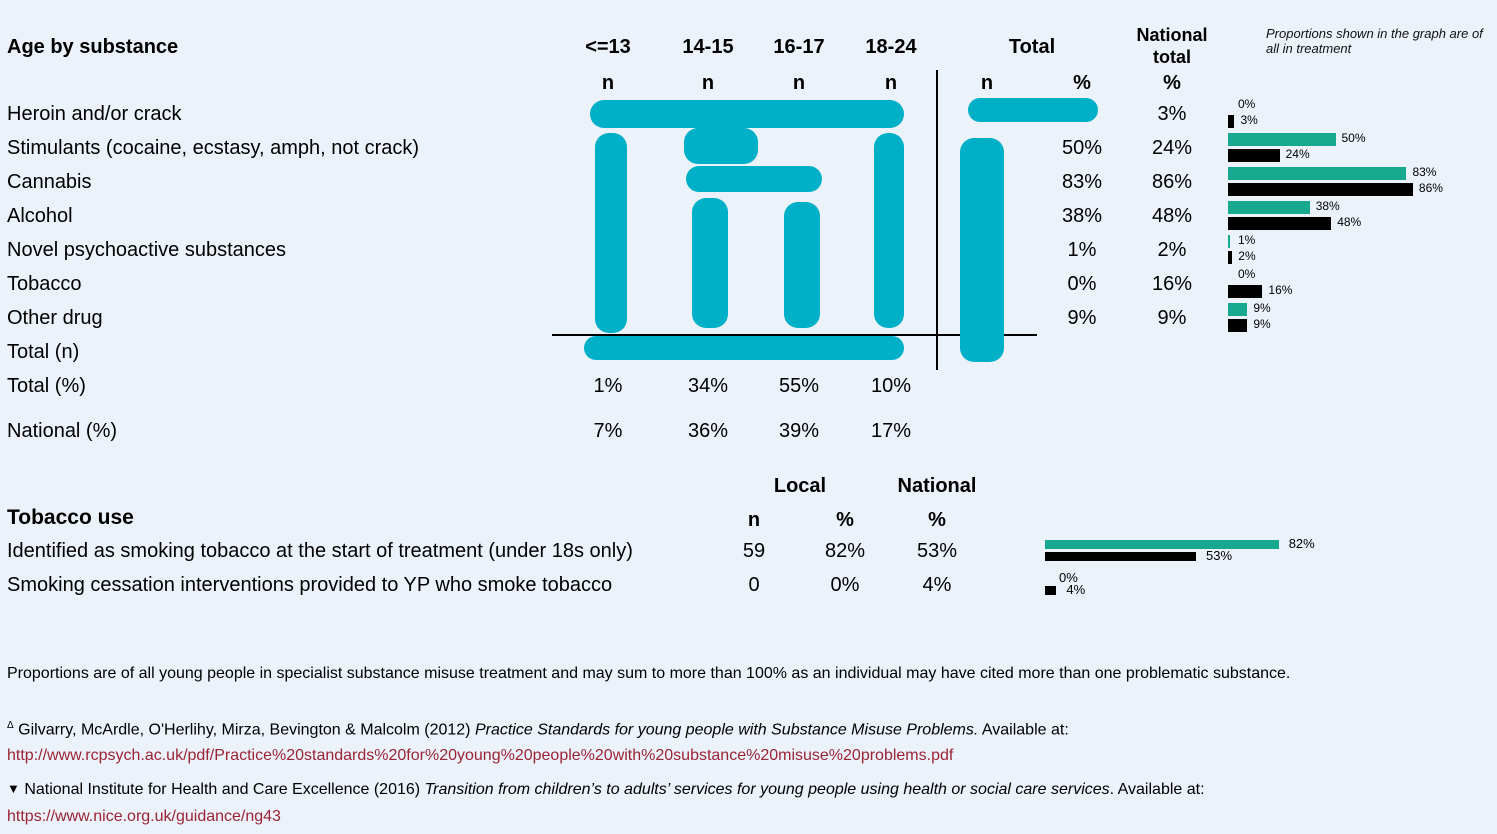  What do you see at coordinates (800, 486) in the screenshot?
I see `tobacco-local-header: Local` at bounding box center [800, 486].